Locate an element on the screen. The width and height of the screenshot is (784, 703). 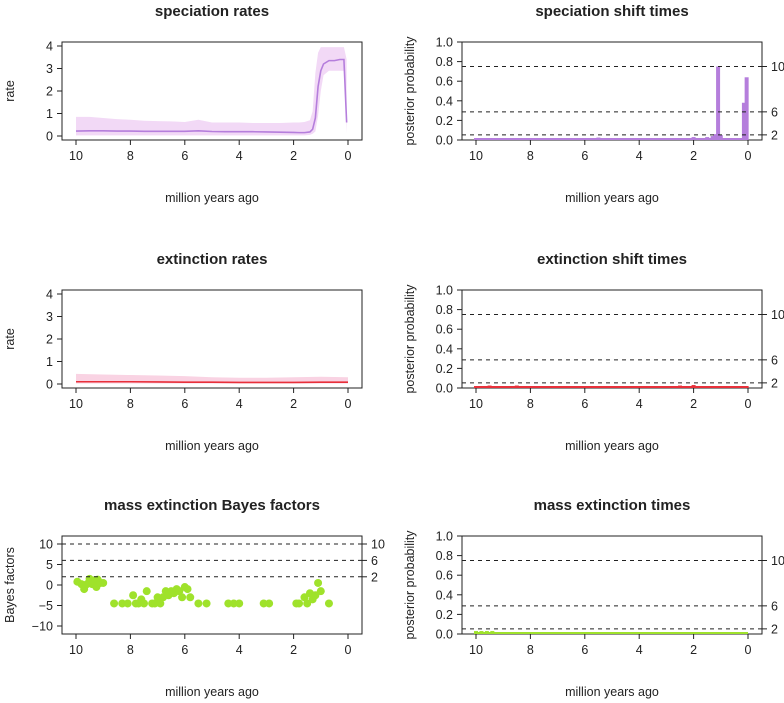
chart-title: speciation shift times is located at coordinates (611, 11).